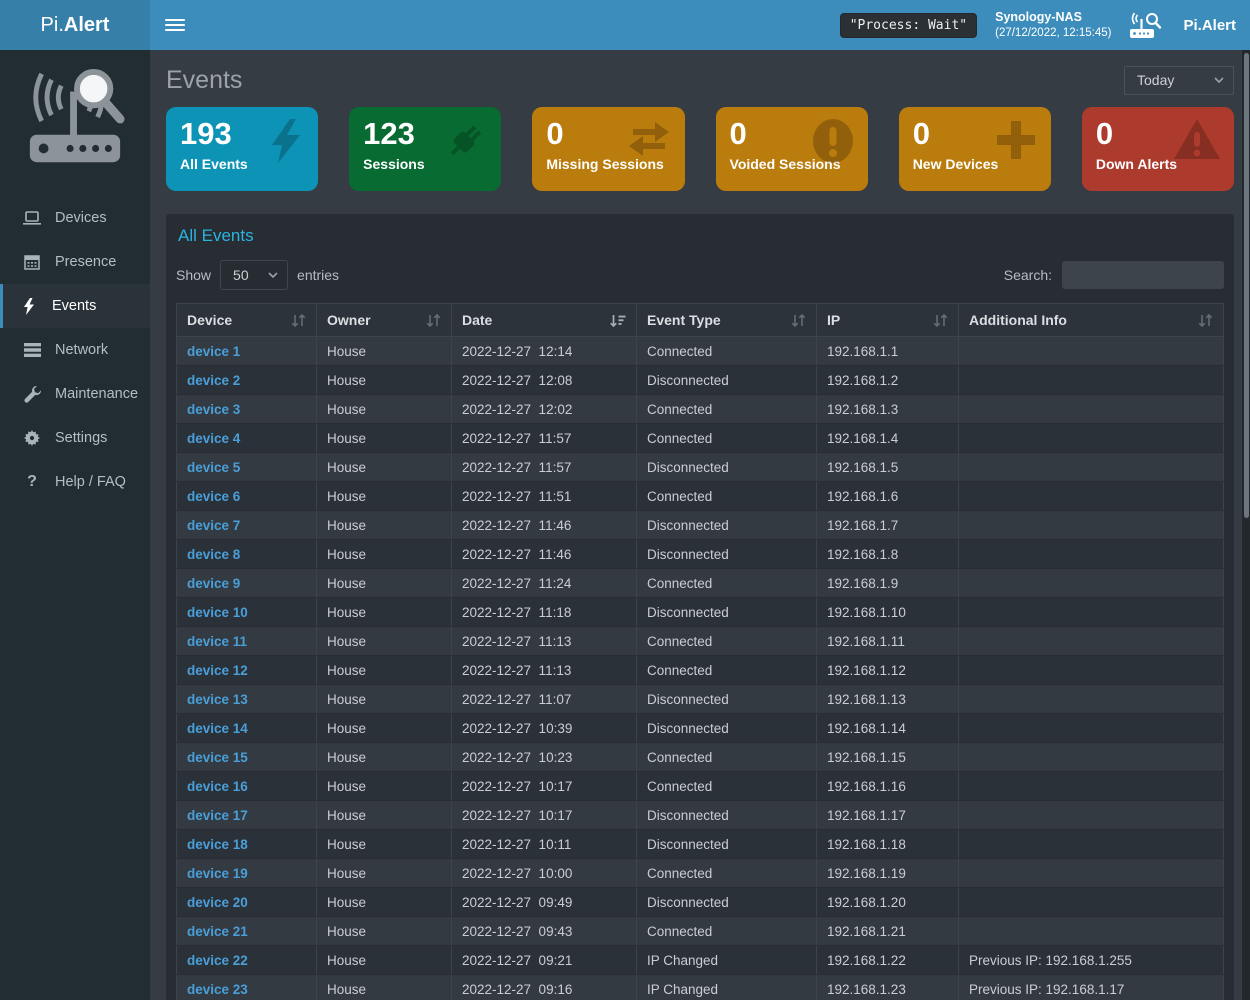 Image resolution: width=1250 pixels, height=1000 pixels. Describe the element at coordinates (75, 262) in the screenshot. I see `sidebar-item-presence: Presence` at that location.